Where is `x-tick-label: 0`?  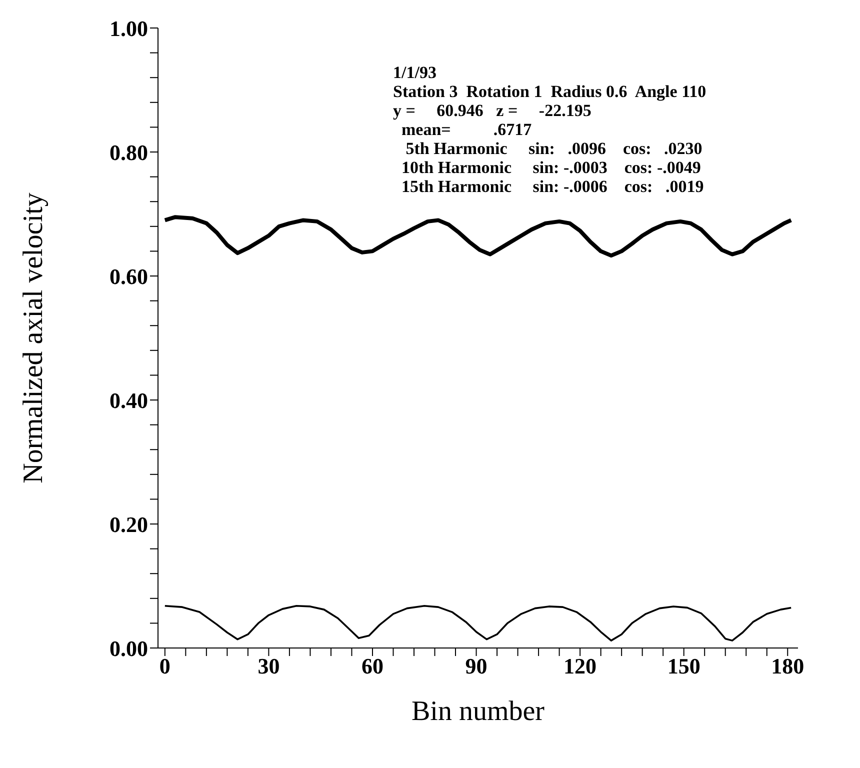 x-tick-label: 0 is located at coordinates (164, 666).